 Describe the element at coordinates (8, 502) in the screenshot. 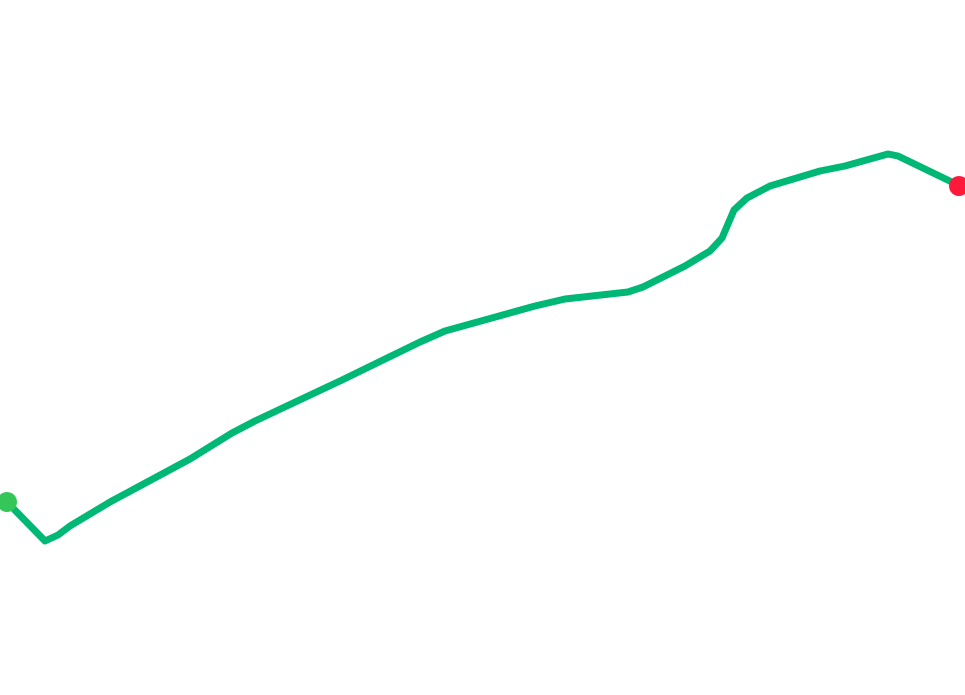

I see `start-marker` at that location.